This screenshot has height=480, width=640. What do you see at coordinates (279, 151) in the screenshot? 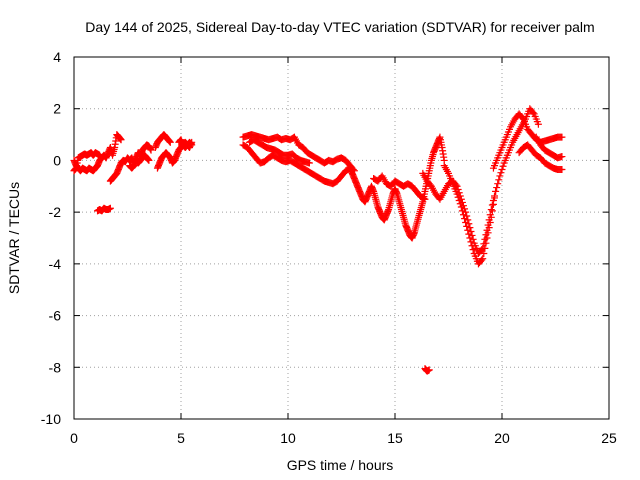
I see `series-track-k` at bounding box center [279, 151].